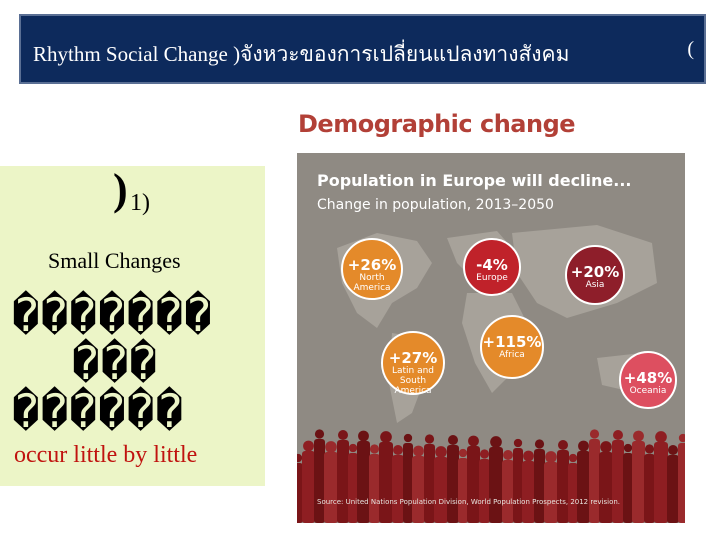 This screenshot has height=540, width=720. I want to click on bubble-africa: +115% Africa, so click(512, 347).